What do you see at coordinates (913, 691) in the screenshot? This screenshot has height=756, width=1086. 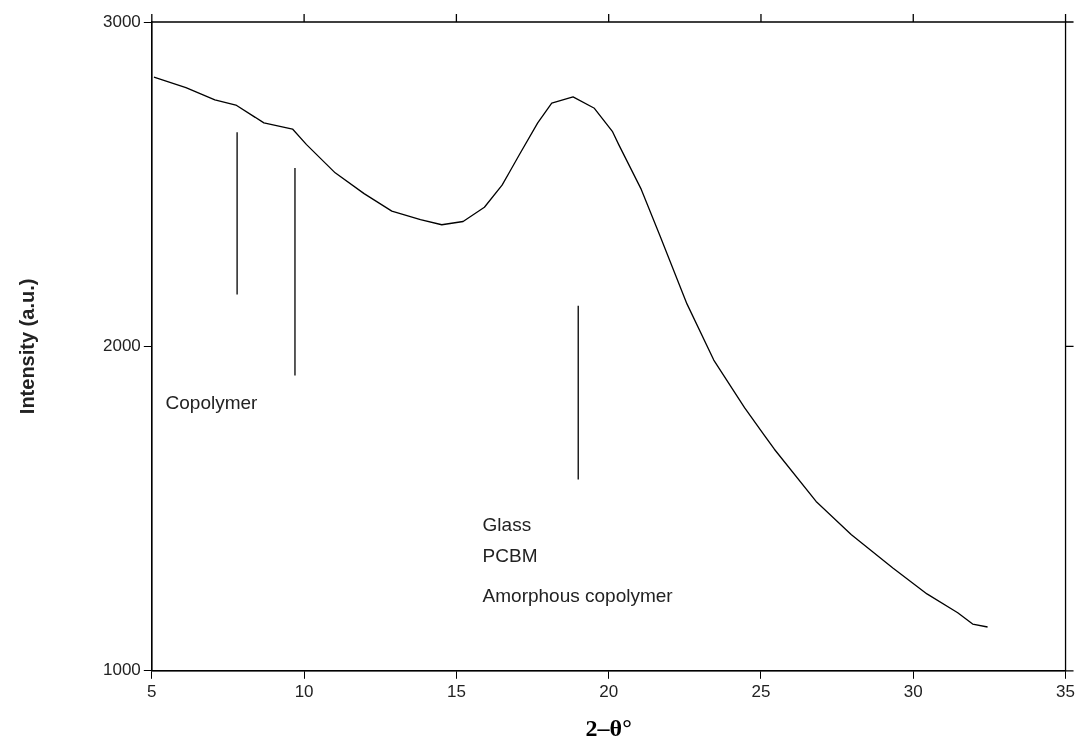 I see `x-tick-label: 30` at bounding box center [913, 691].